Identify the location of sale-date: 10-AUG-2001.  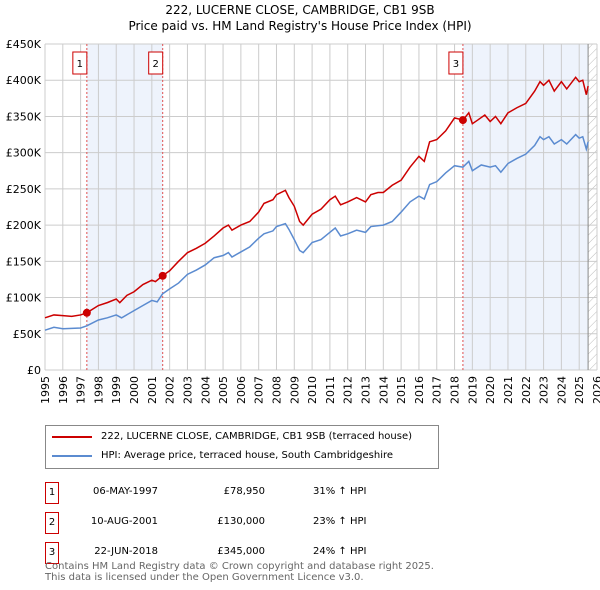
(124, 521).